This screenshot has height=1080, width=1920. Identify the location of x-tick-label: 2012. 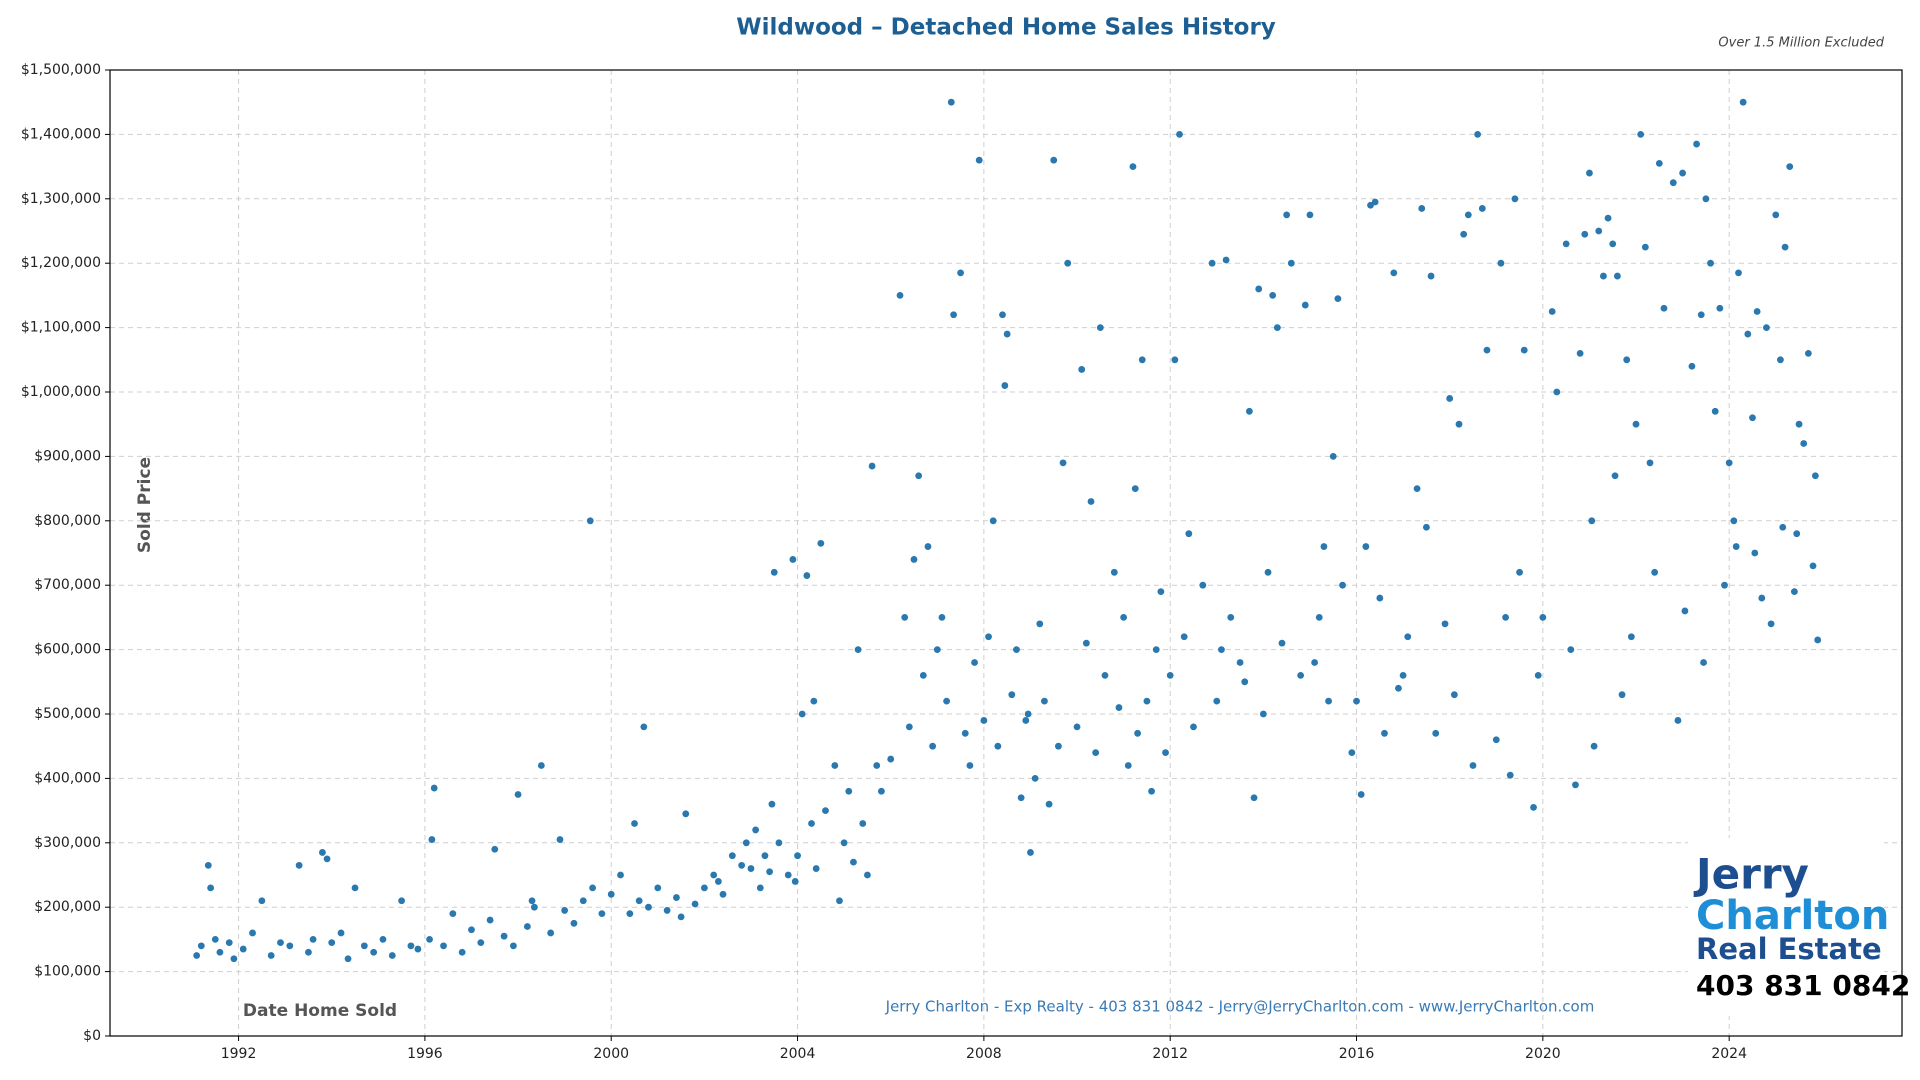
(1170, 1054).